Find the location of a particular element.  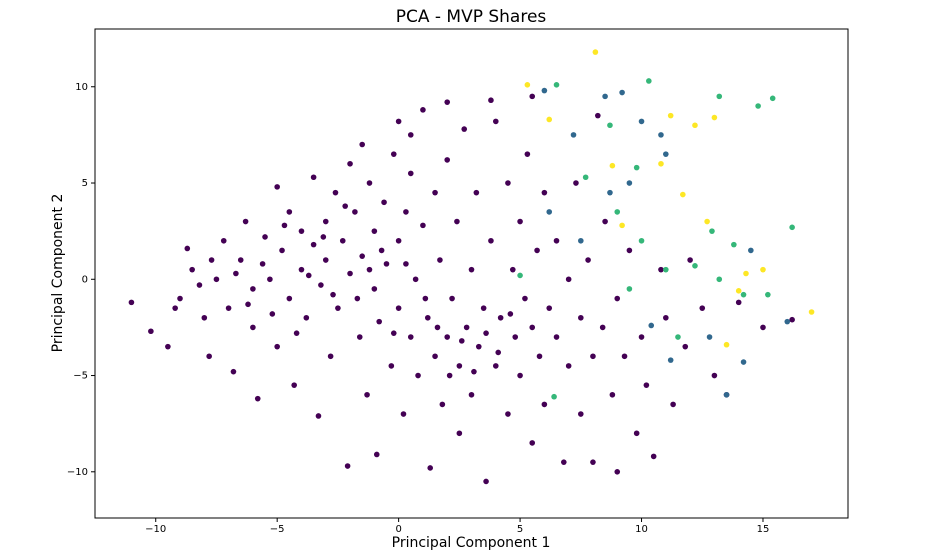

x-tick-label: −5 is located at coordinates (277, 529).